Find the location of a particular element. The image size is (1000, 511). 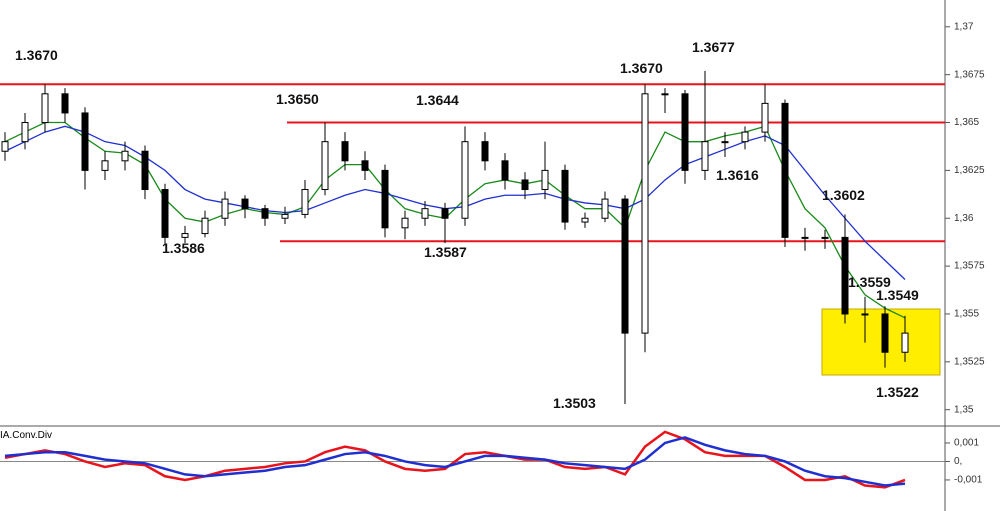

annotation: 1.3602 is located at coordinates (843, 195).